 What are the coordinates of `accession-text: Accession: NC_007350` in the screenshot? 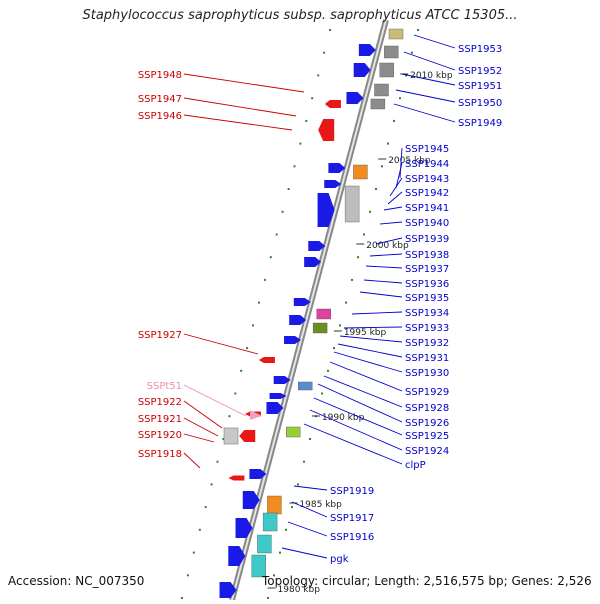 It's located at (76, 581).